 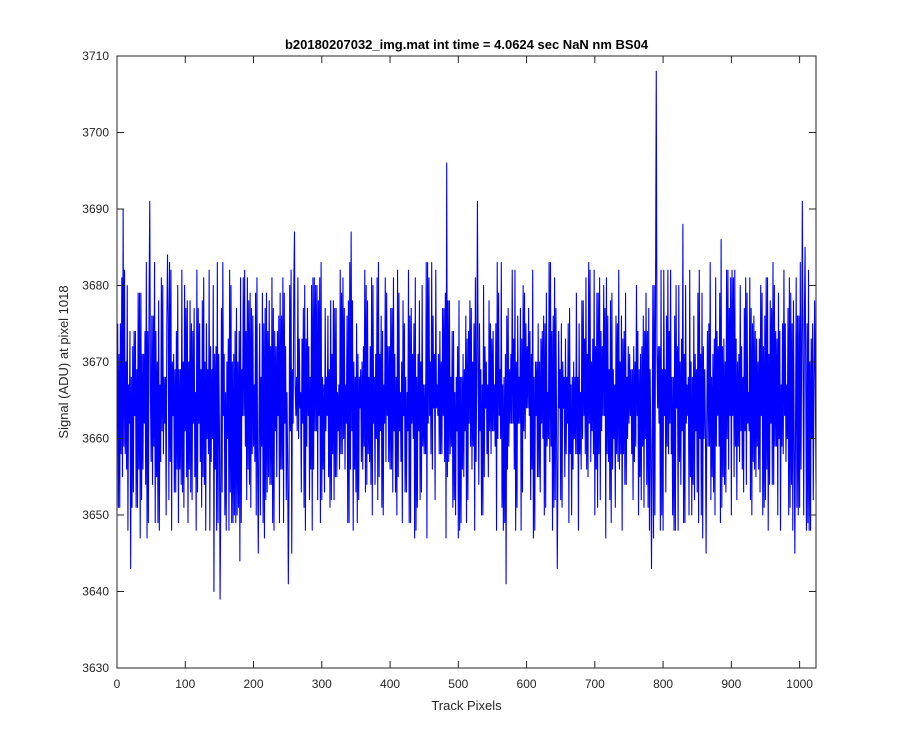 What do you see at coordinates (185, 684) in the screenshot?
I see `x-tick-label: 100` at bounding box center [185, 684].